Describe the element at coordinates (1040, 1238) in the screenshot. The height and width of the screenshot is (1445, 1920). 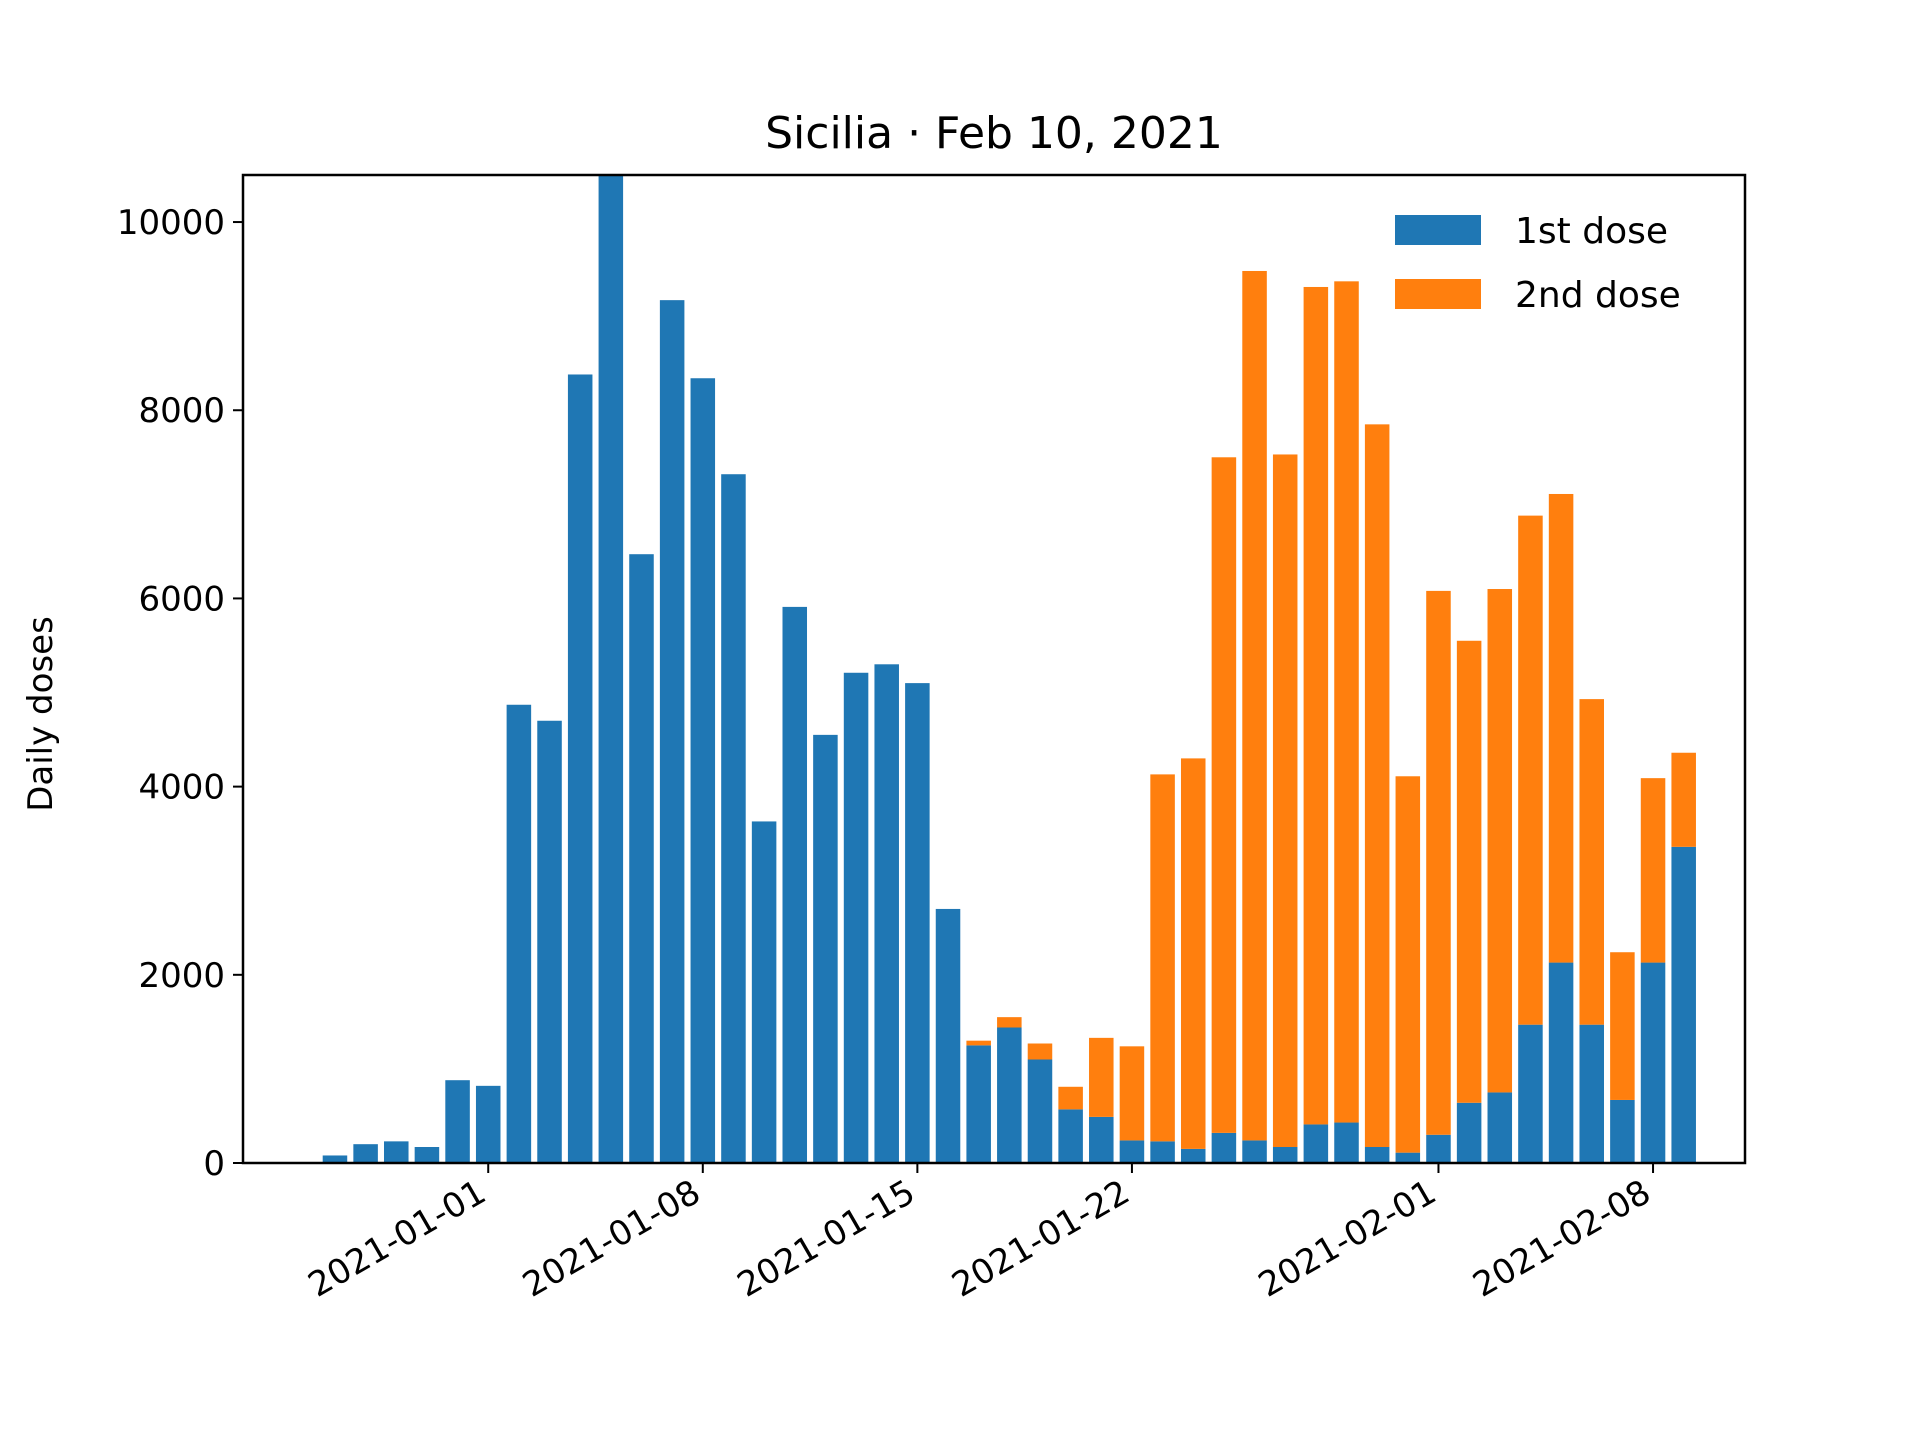
I see `x-tick-label: 2021-01-22` at that location.